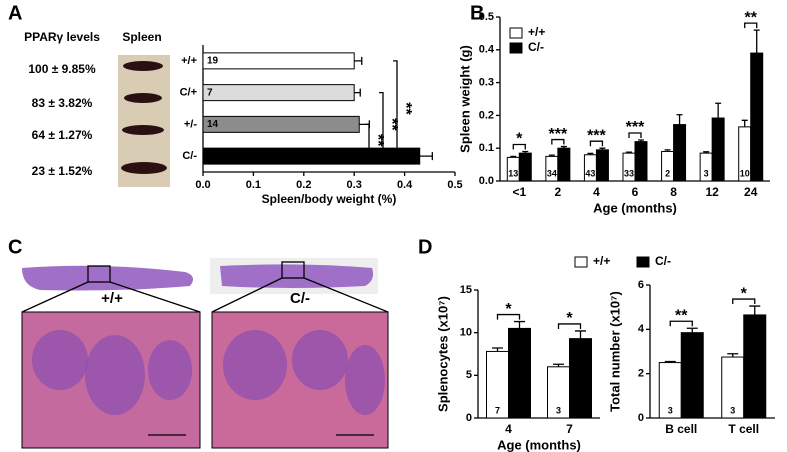  I want to click on x-tick-label: 0.5, so click(454, 185).